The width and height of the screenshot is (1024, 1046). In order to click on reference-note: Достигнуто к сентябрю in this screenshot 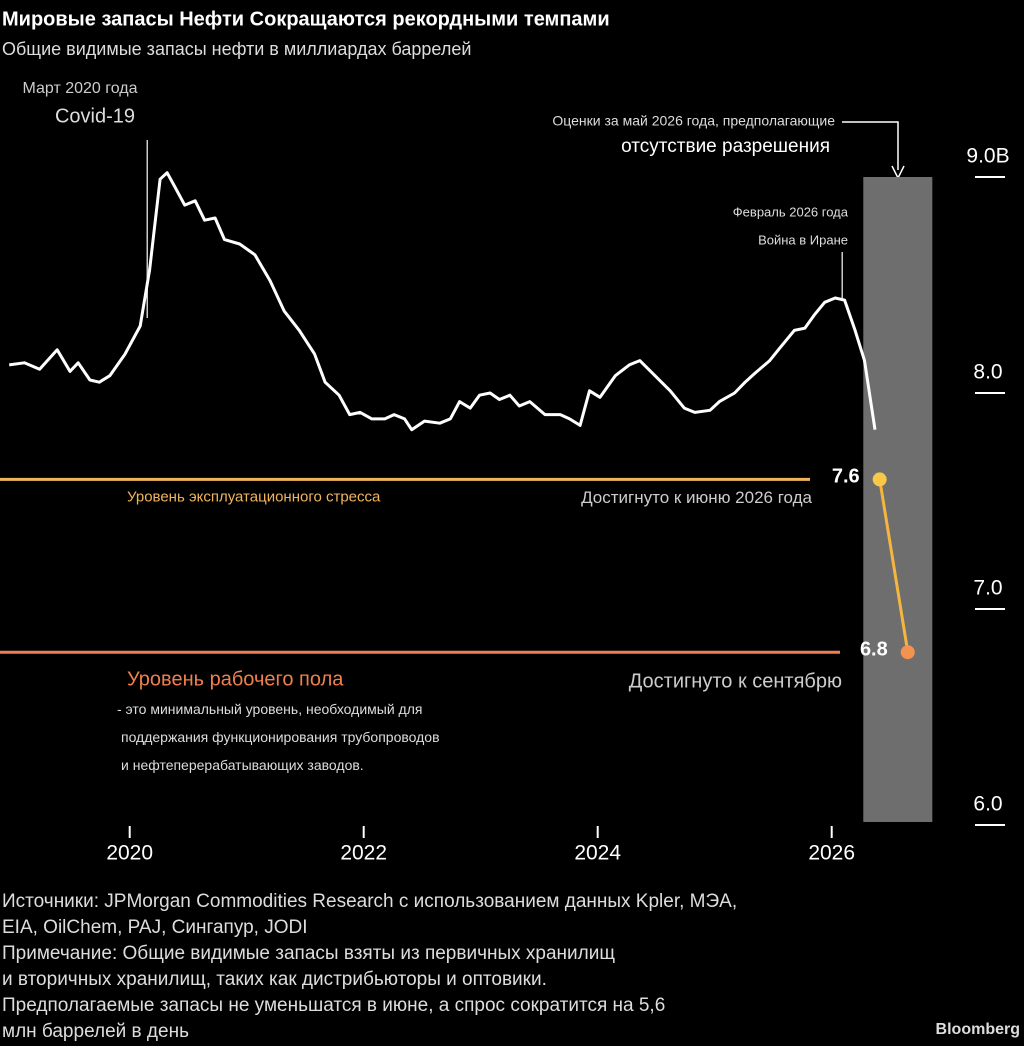, I will do `click(735, 681)`.